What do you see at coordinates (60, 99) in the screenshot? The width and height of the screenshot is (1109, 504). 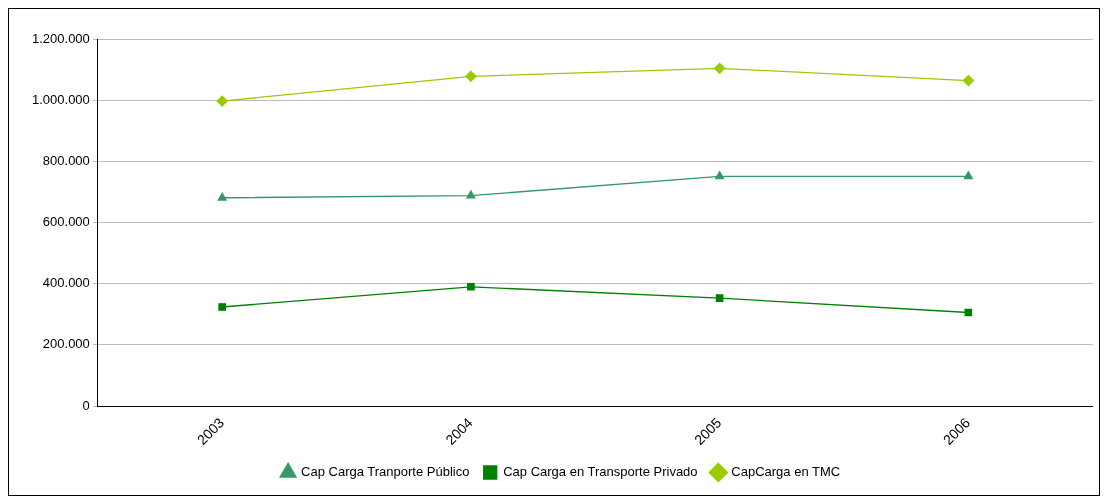 I see `y-tick-label: 1.000.000` at bounding box center [60, 99].